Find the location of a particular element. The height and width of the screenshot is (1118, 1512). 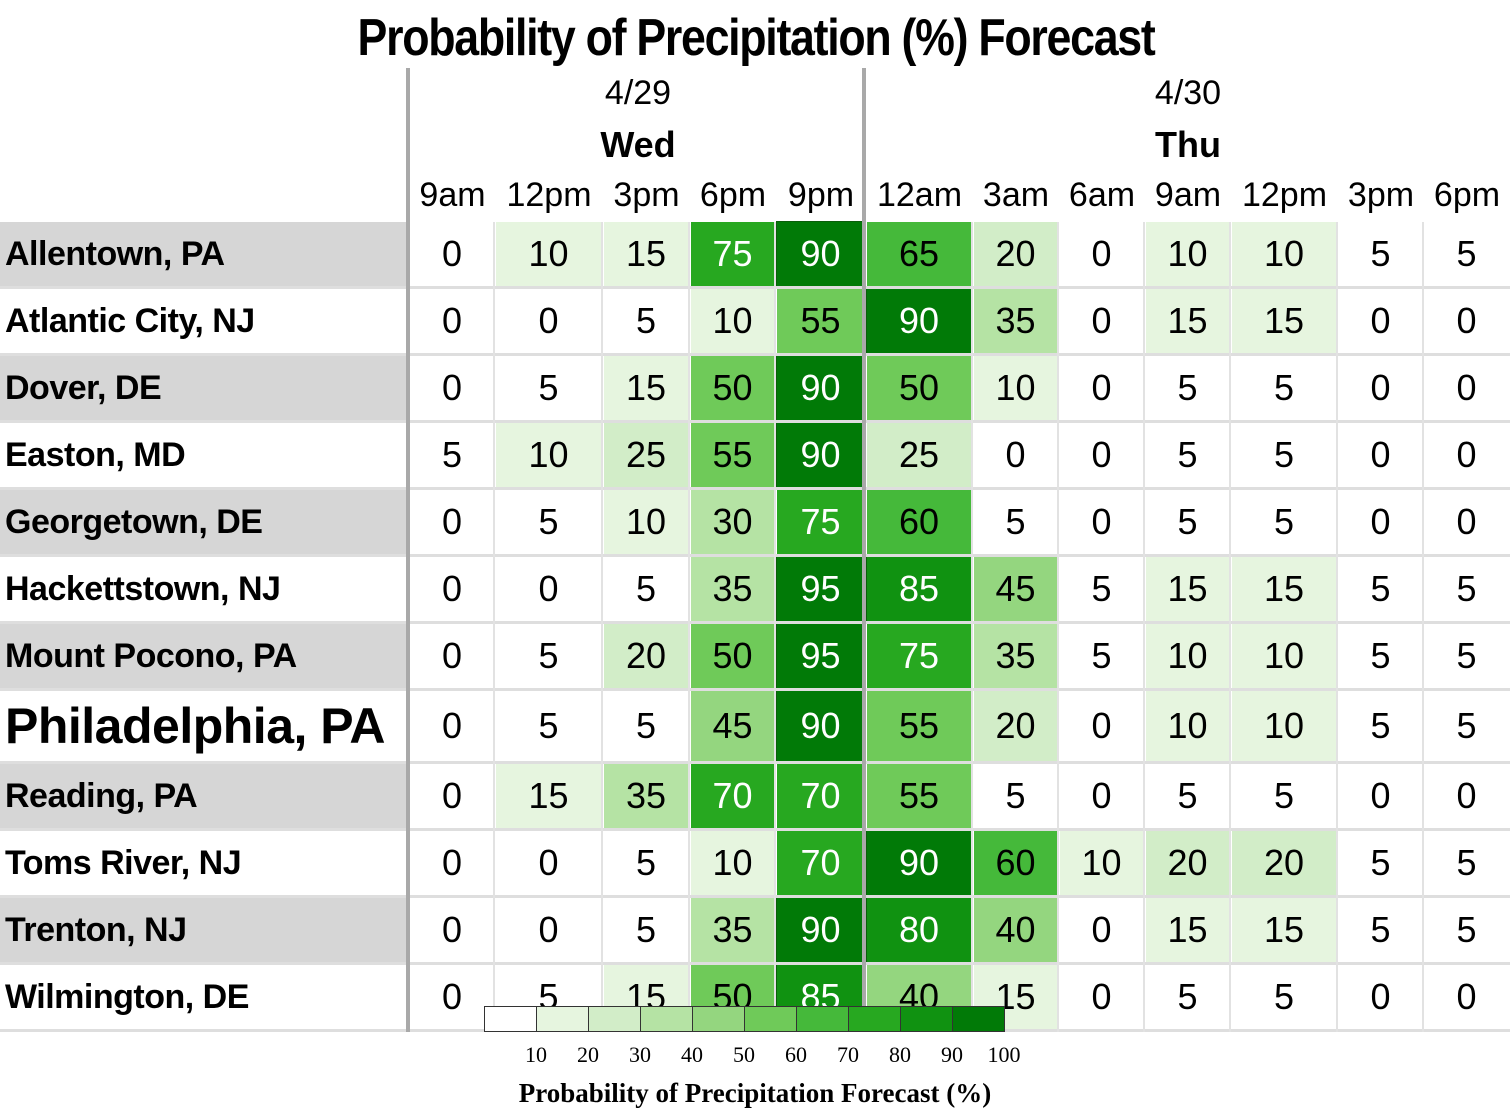

legend-tick-label: 40 is located at coordinates (692, 1054).